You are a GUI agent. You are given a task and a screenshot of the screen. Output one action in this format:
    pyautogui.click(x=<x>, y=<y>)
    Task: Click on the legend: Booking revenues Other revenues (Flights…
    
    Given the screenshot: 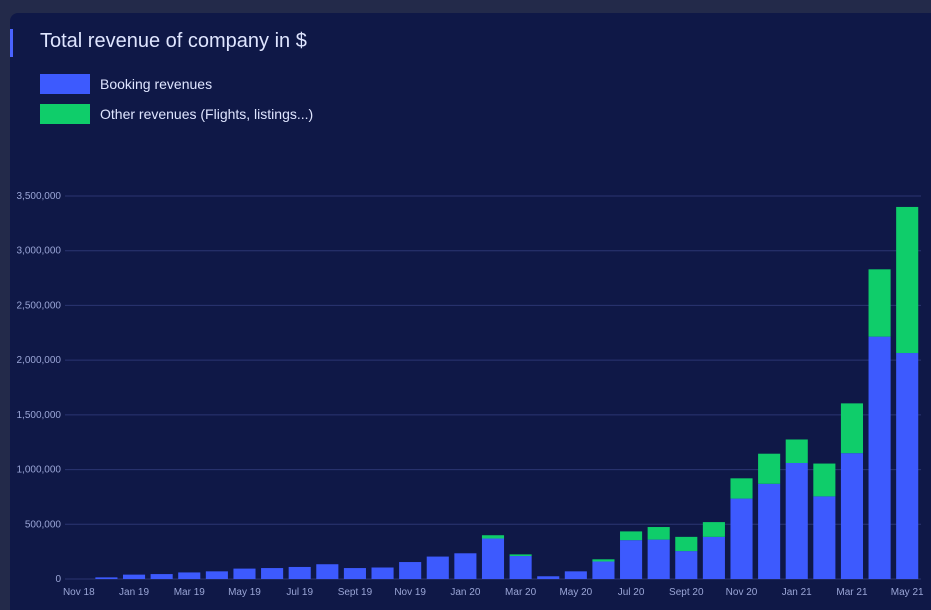 What is the action you would take?
    pyautogui.click(x=176, y=103)
    